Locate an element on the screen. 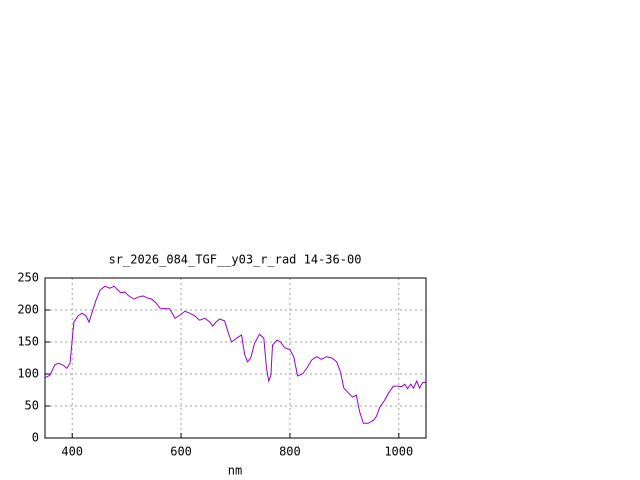 Image resolution: width=640 pixels, height=480 pixels. x-tick-label: 400 is located at coordinates (72, 452).